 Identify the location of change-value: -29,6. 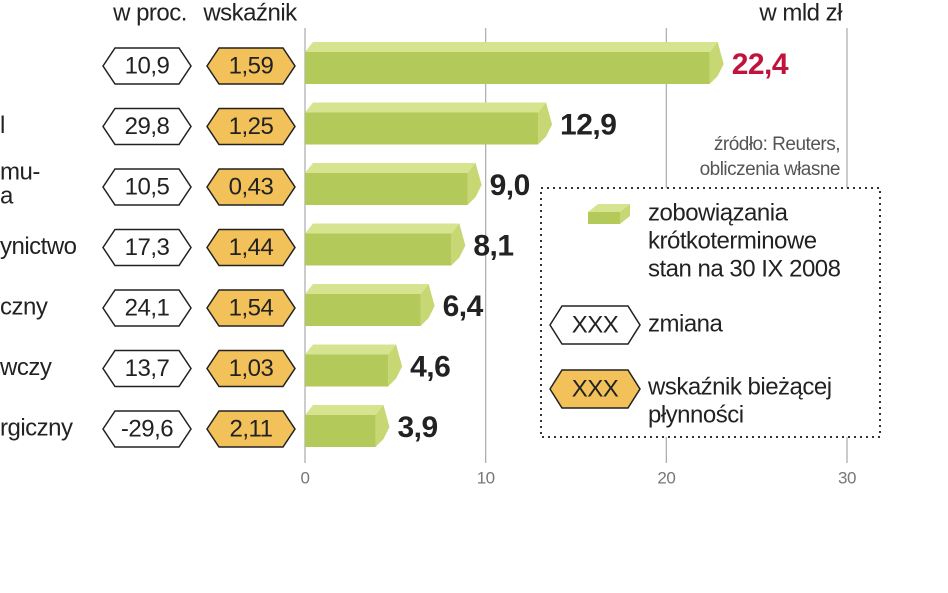
(147, 428).